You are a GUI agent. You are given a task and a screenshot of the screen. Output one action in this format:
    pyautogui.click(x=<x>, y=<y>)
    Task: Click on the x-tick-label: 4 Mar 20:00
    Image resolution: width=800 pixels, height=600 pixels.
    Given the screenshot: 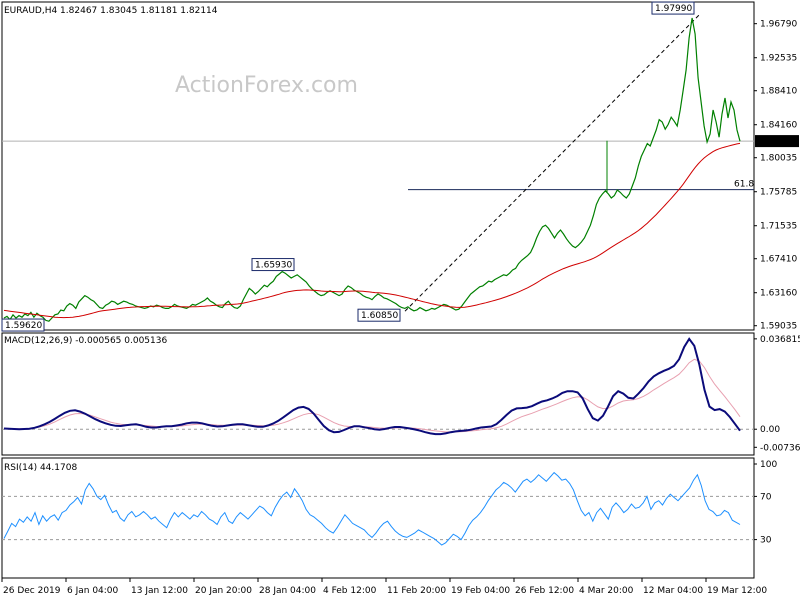 What is the action you would take?
    pyautogui.click(x=606, y=591)
    